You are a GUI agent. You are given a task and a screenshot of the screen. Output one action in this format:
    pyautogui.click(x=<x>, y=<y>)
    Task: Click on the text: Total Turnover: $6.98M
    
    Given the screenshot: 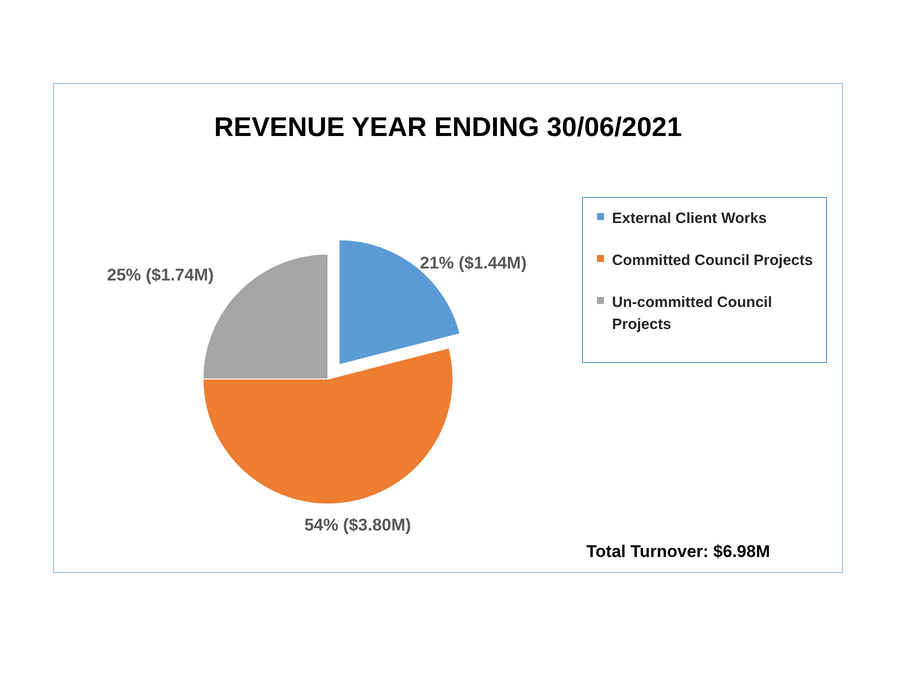 What is the action you would take?
    pyautogui.click(x=678, y=552)
    